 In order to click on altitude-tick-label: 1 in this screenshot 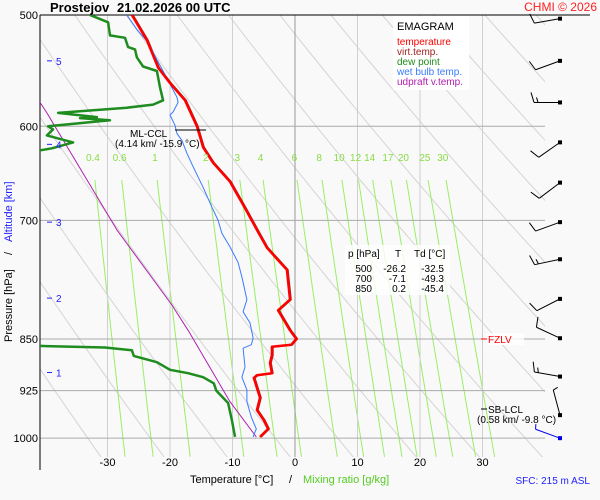, I will do `click(59, 373)`.